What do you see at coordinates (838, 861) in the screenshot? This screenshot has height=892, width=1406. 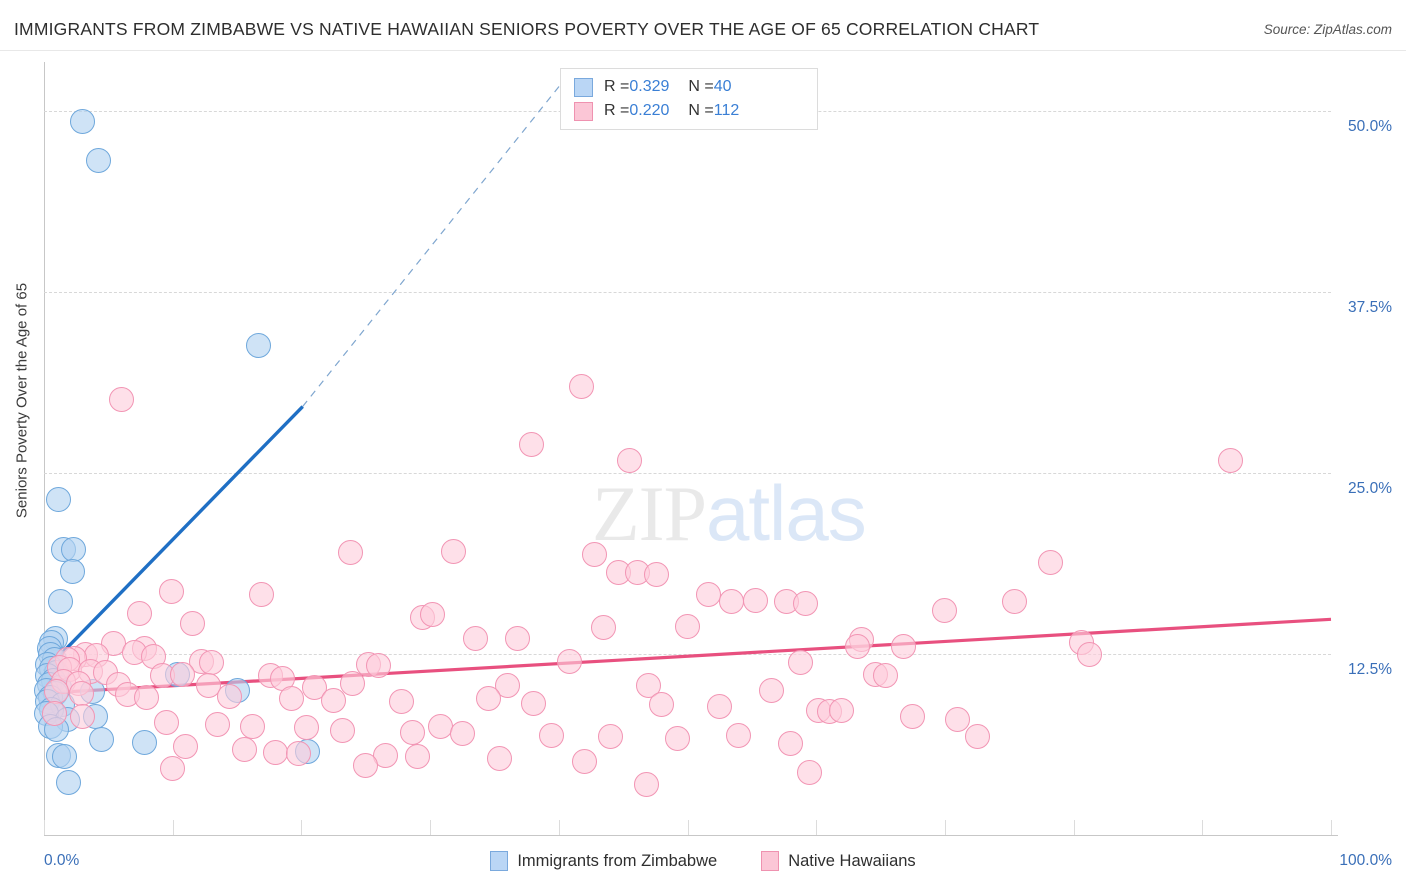 I see `legend-item-hawaiians: Native Hawaiians` at bounding box center [838, 861].